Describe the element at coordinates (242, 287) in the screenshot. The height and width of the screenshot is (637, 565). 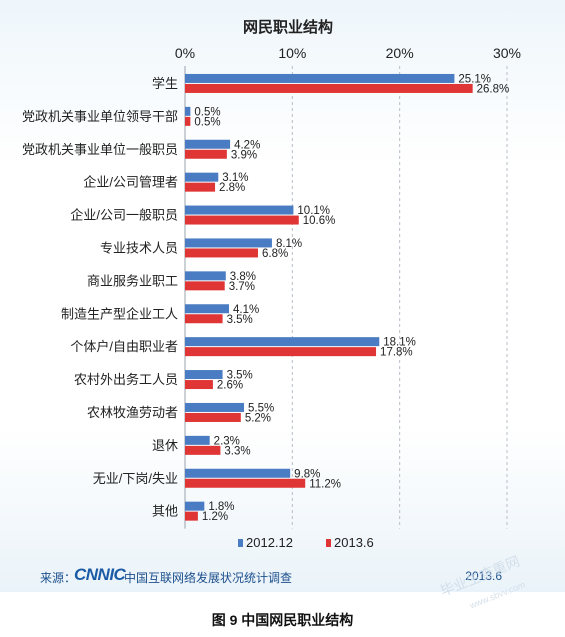
I see `data-label: 3.7%` at that location.